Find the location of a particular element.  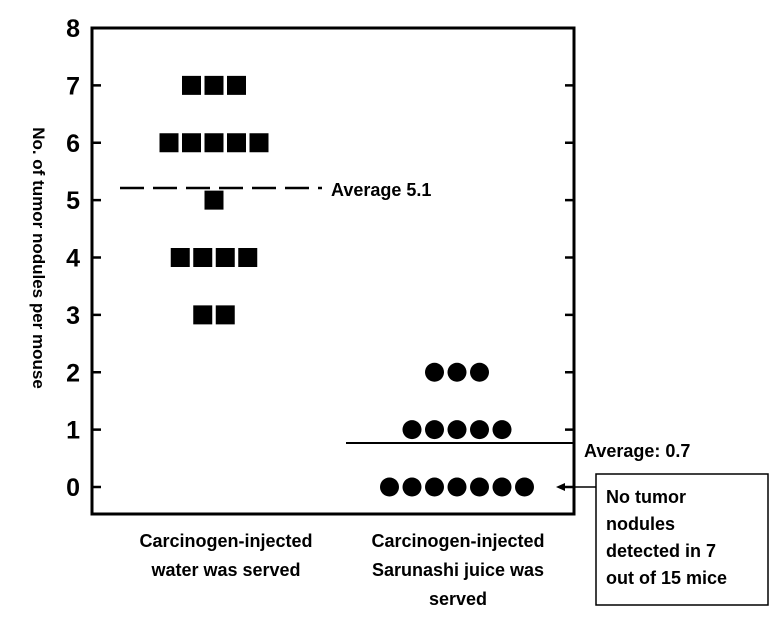

y-tick-label: 3 is located at coordinates (73, 316).